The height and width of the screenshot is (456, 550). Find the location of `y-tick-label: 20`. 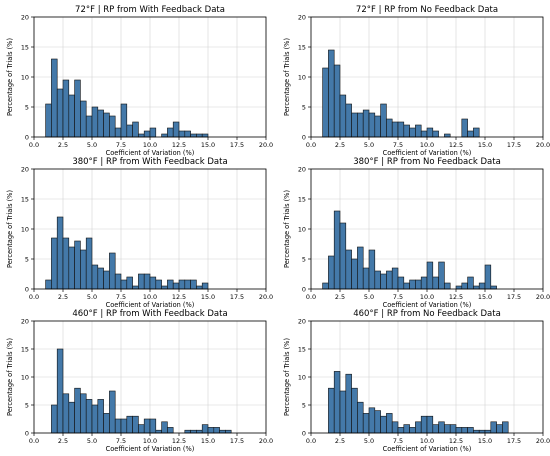

y-tick-label: 20 is located at coordinates (25, 17).